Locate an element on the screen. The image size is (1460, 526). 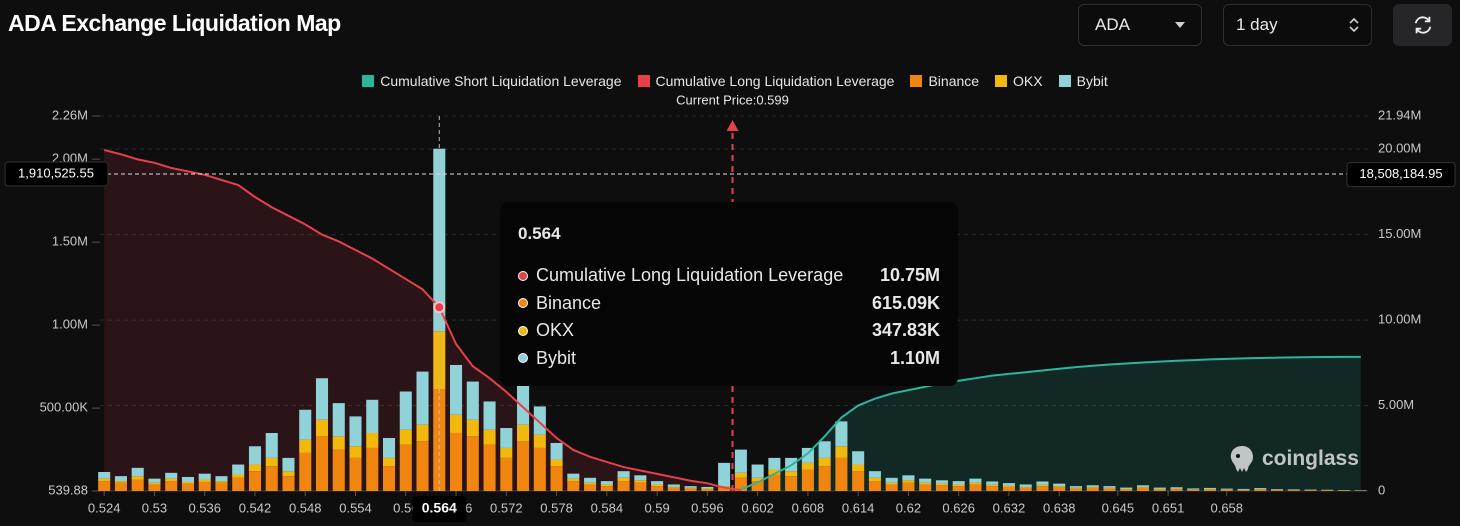
x-tick-label: 0.572 is located at coordinates (506, 507).